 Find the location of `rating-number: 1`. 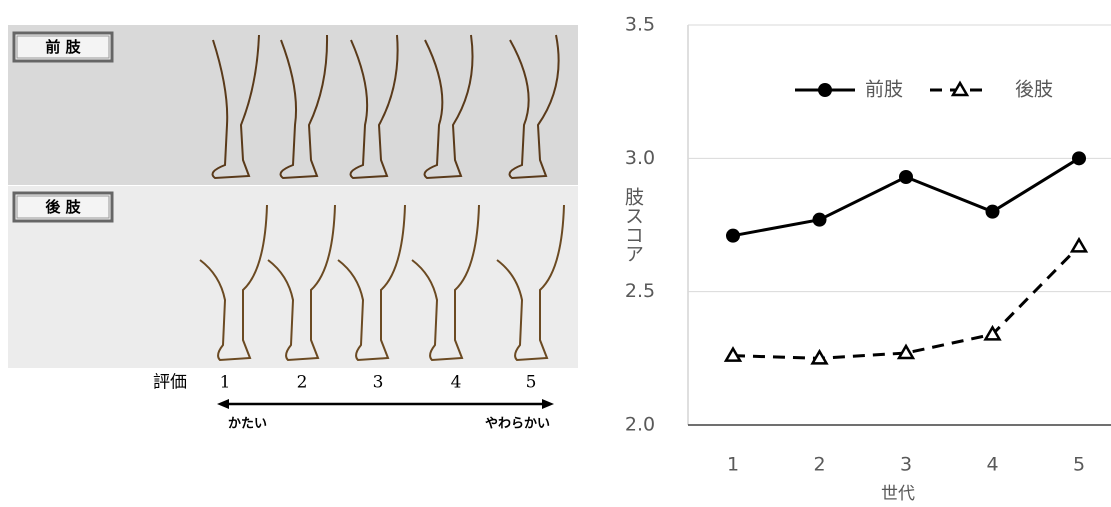

rating-number: 1 is located at coordinates (225, 383).